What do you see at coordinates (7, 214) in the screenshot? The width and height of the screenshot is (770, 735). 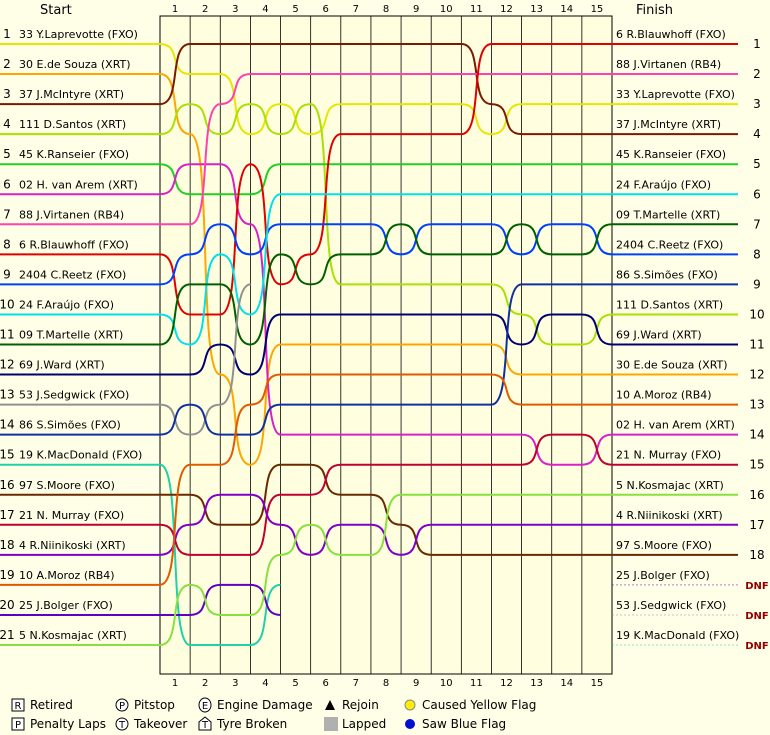 I see `start-position: 7` at bounding box center [7, 214].